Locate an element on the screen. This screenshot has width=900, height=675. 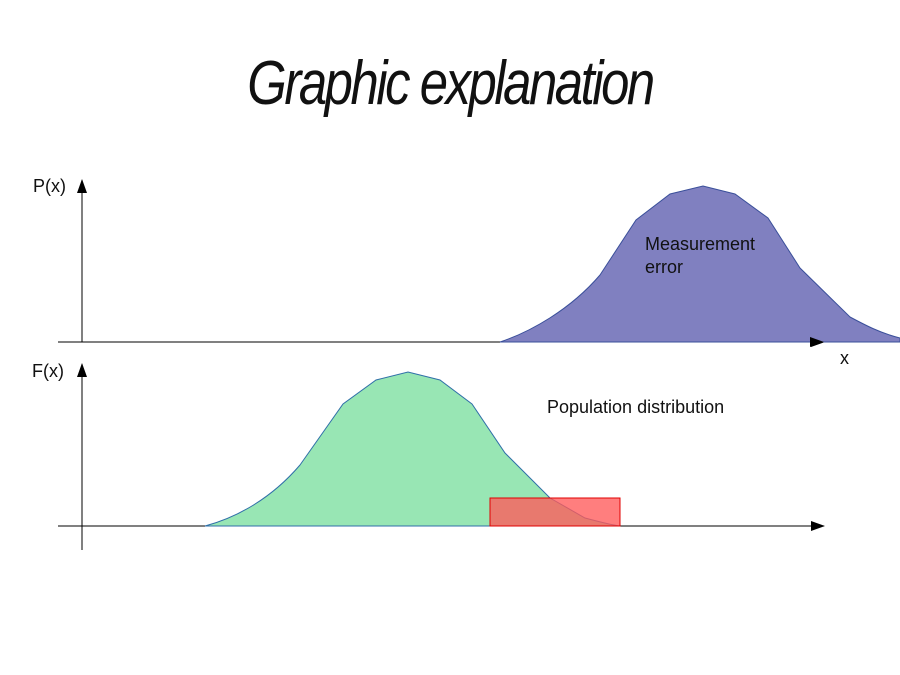
f-axis-label: F(x) is located at coordinates (48, 371).